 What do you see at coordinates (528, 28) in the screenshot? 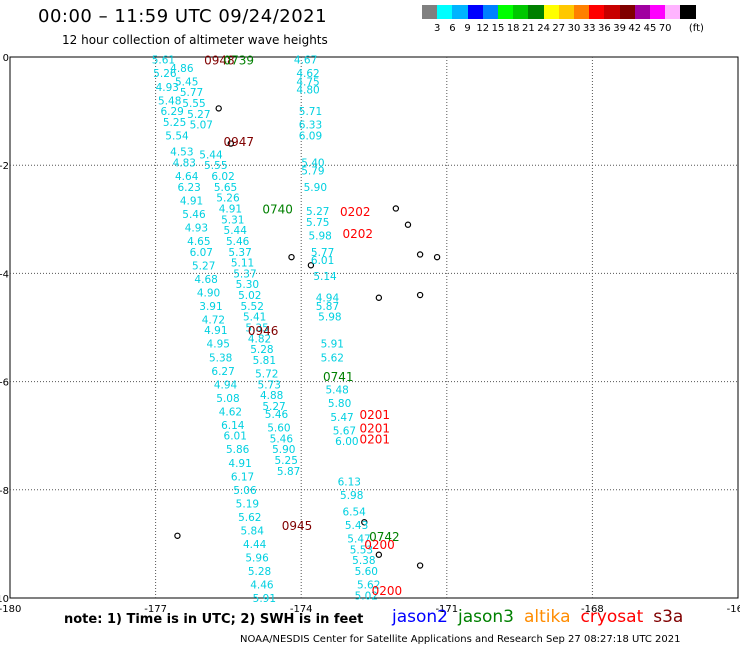
I see `color-scale-label: 21` at bounding box center [528, 28].